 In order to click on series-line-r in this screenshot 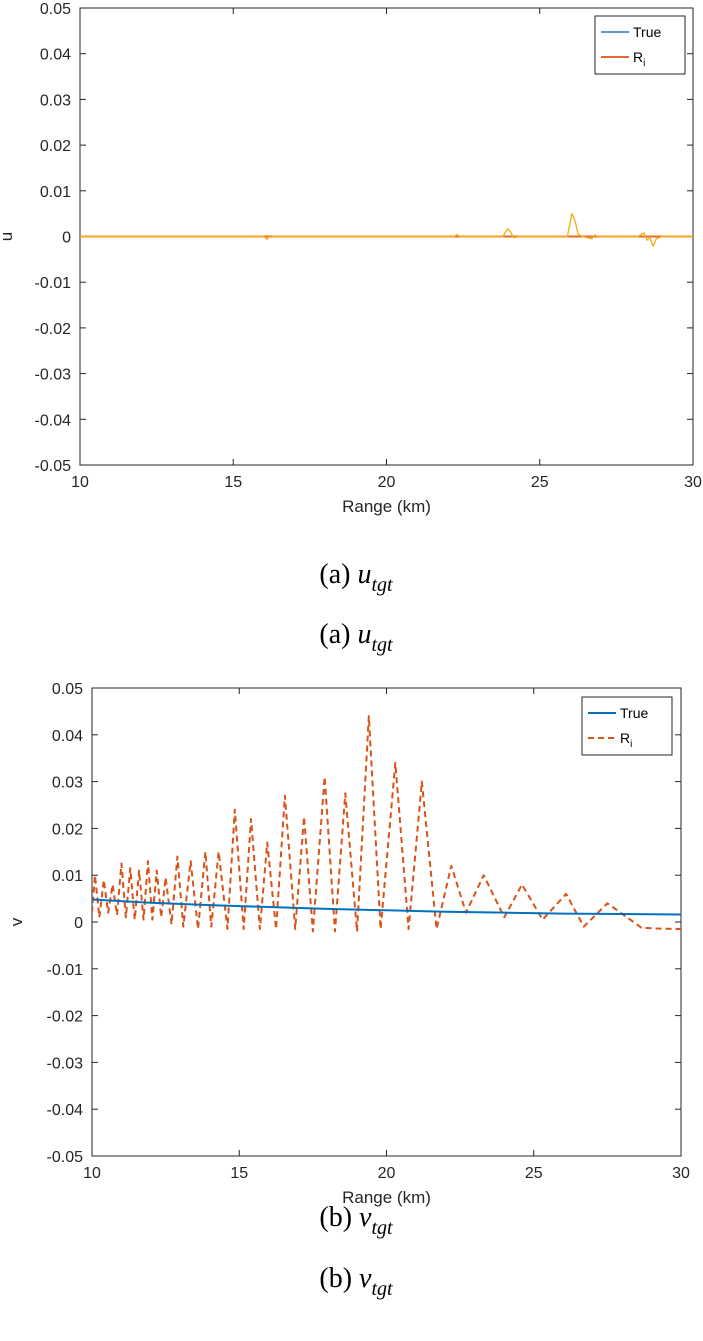, I will do `click(386, 824)`.